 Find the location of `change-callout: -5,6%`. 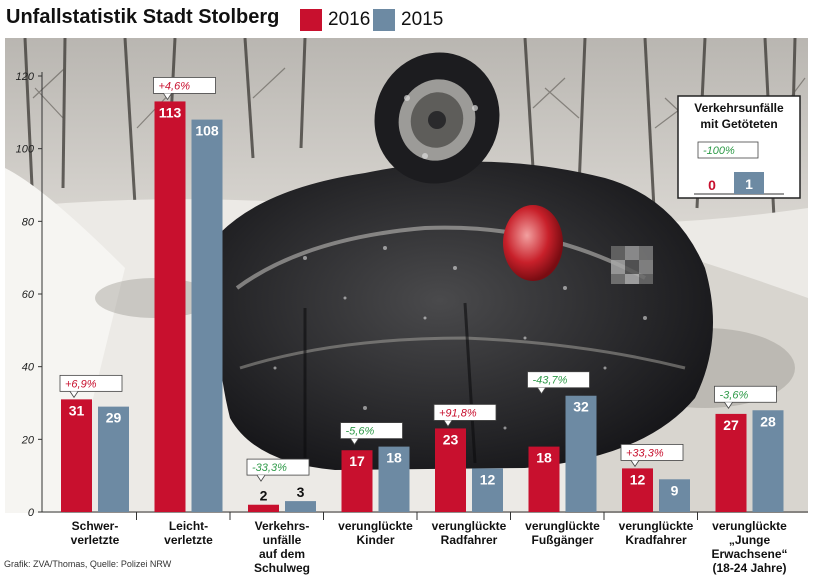

change-callout: -5,6% is located at coordinates (371, 434).